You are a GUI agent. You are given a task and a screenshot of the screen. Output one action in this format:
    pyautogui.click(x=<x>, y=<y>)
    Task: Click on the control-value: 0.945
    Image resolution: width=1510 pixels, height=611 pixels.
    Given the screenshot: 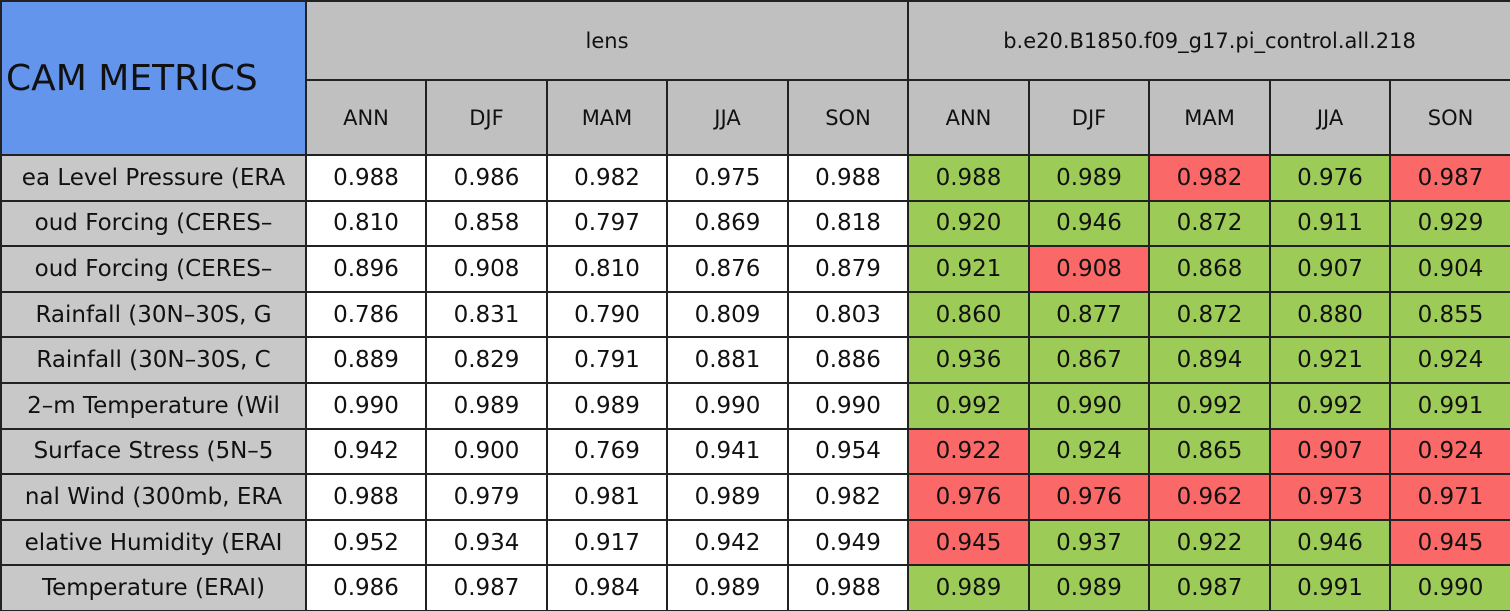 What is the action you would take?
    pyautogui.click(x=1449, y=542)
    